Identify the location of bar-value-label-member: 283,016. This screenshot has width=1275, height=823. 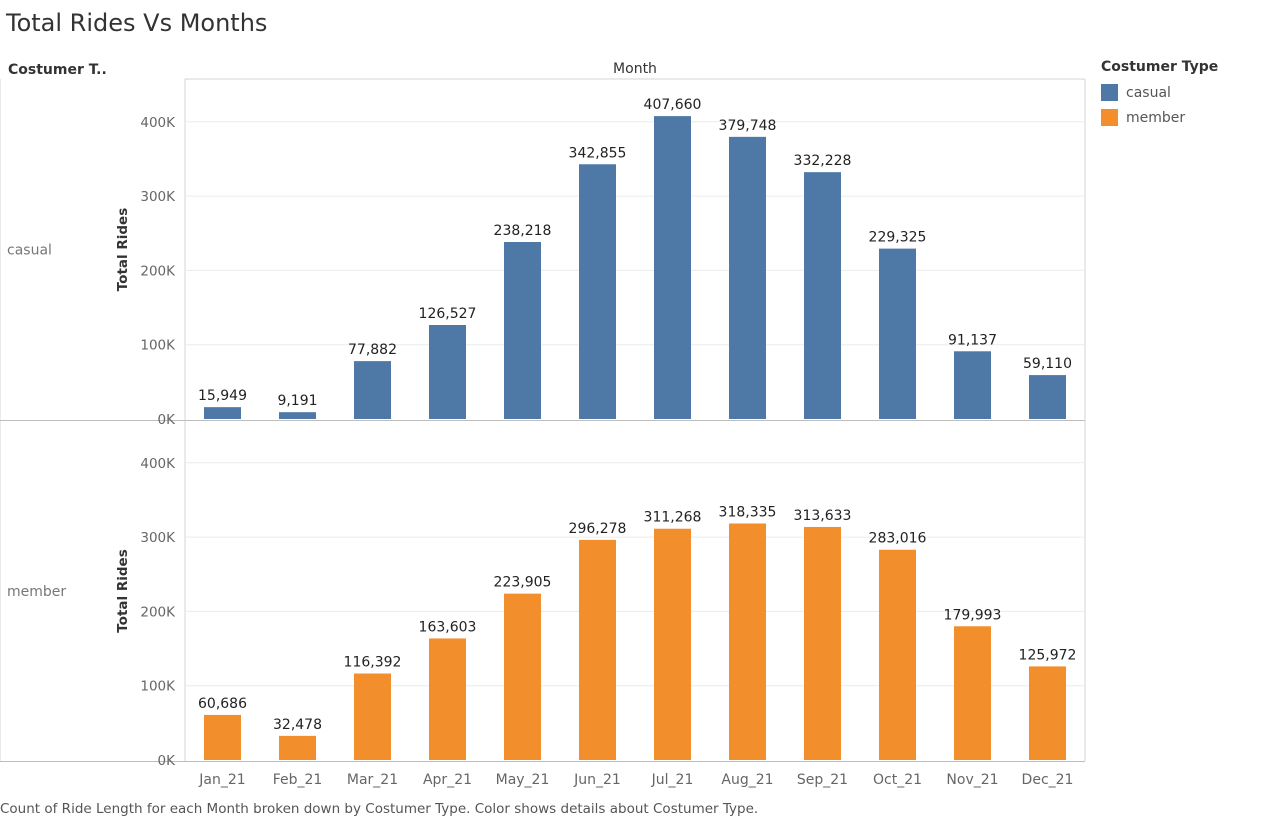
(898, 539).